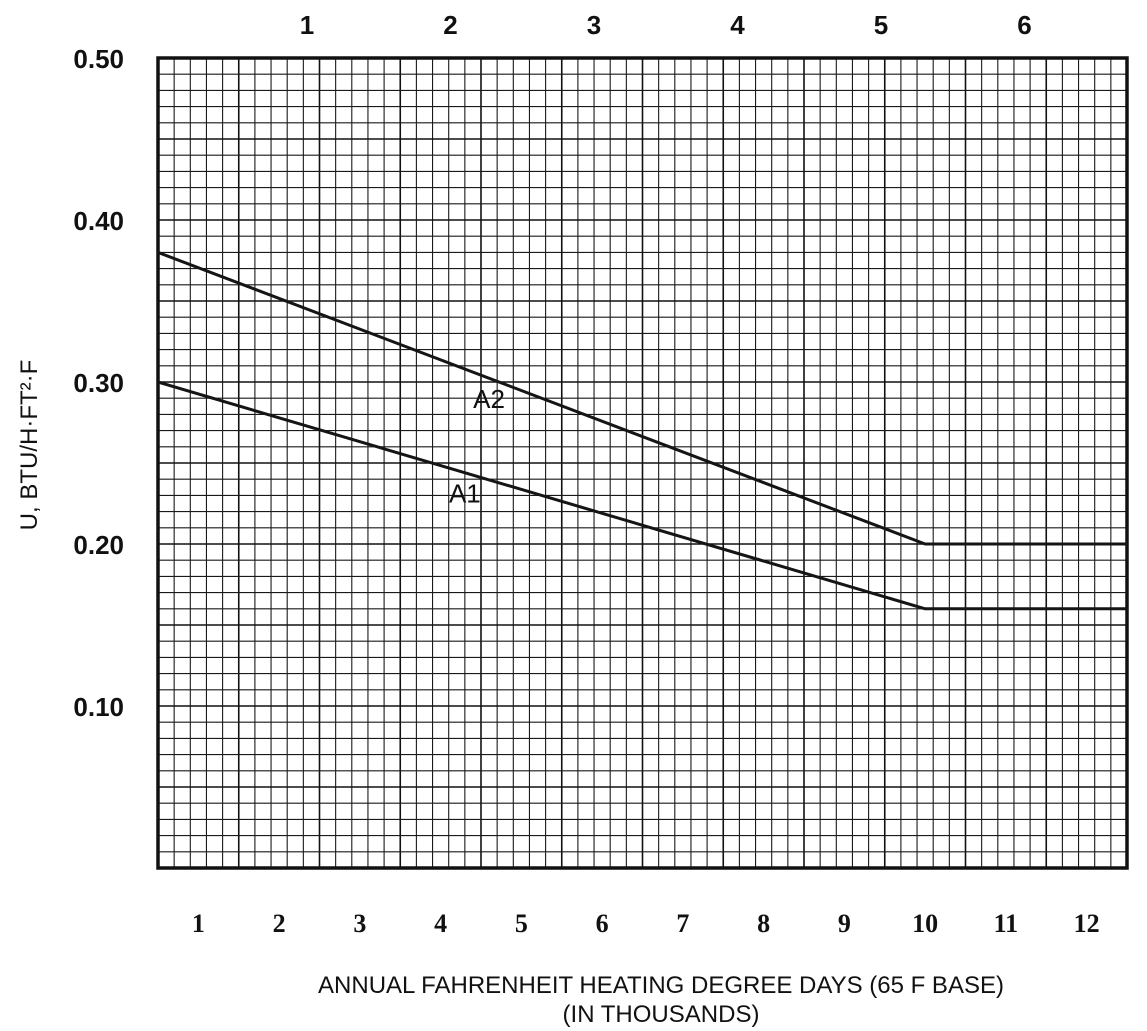  Describe the element at coordinates (661, 1014) in the screenshot. I see `x-axis-title-line2: (IN THOUSANDS)` at that location.